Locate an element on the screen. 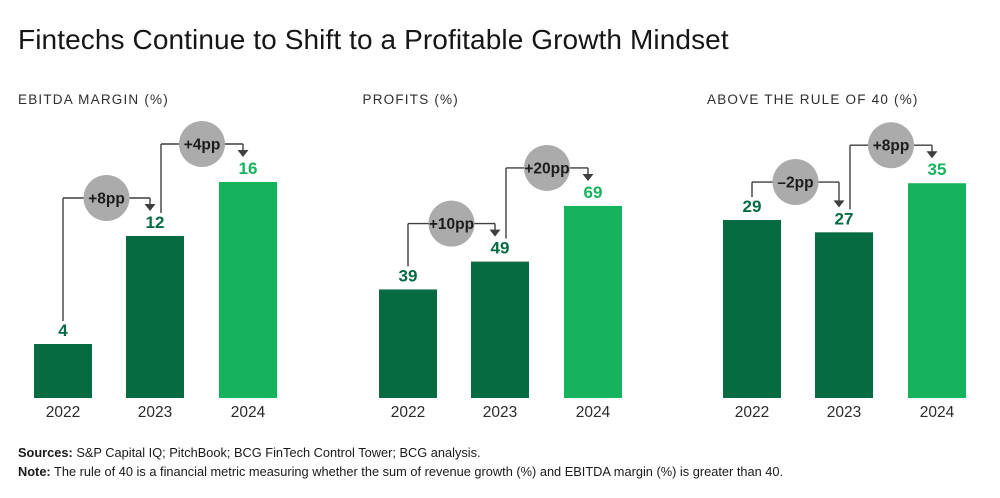 Image resolution: width=1000 pixels, height=498 pixels. note-label: Note: is located at coordinates (34, 472).